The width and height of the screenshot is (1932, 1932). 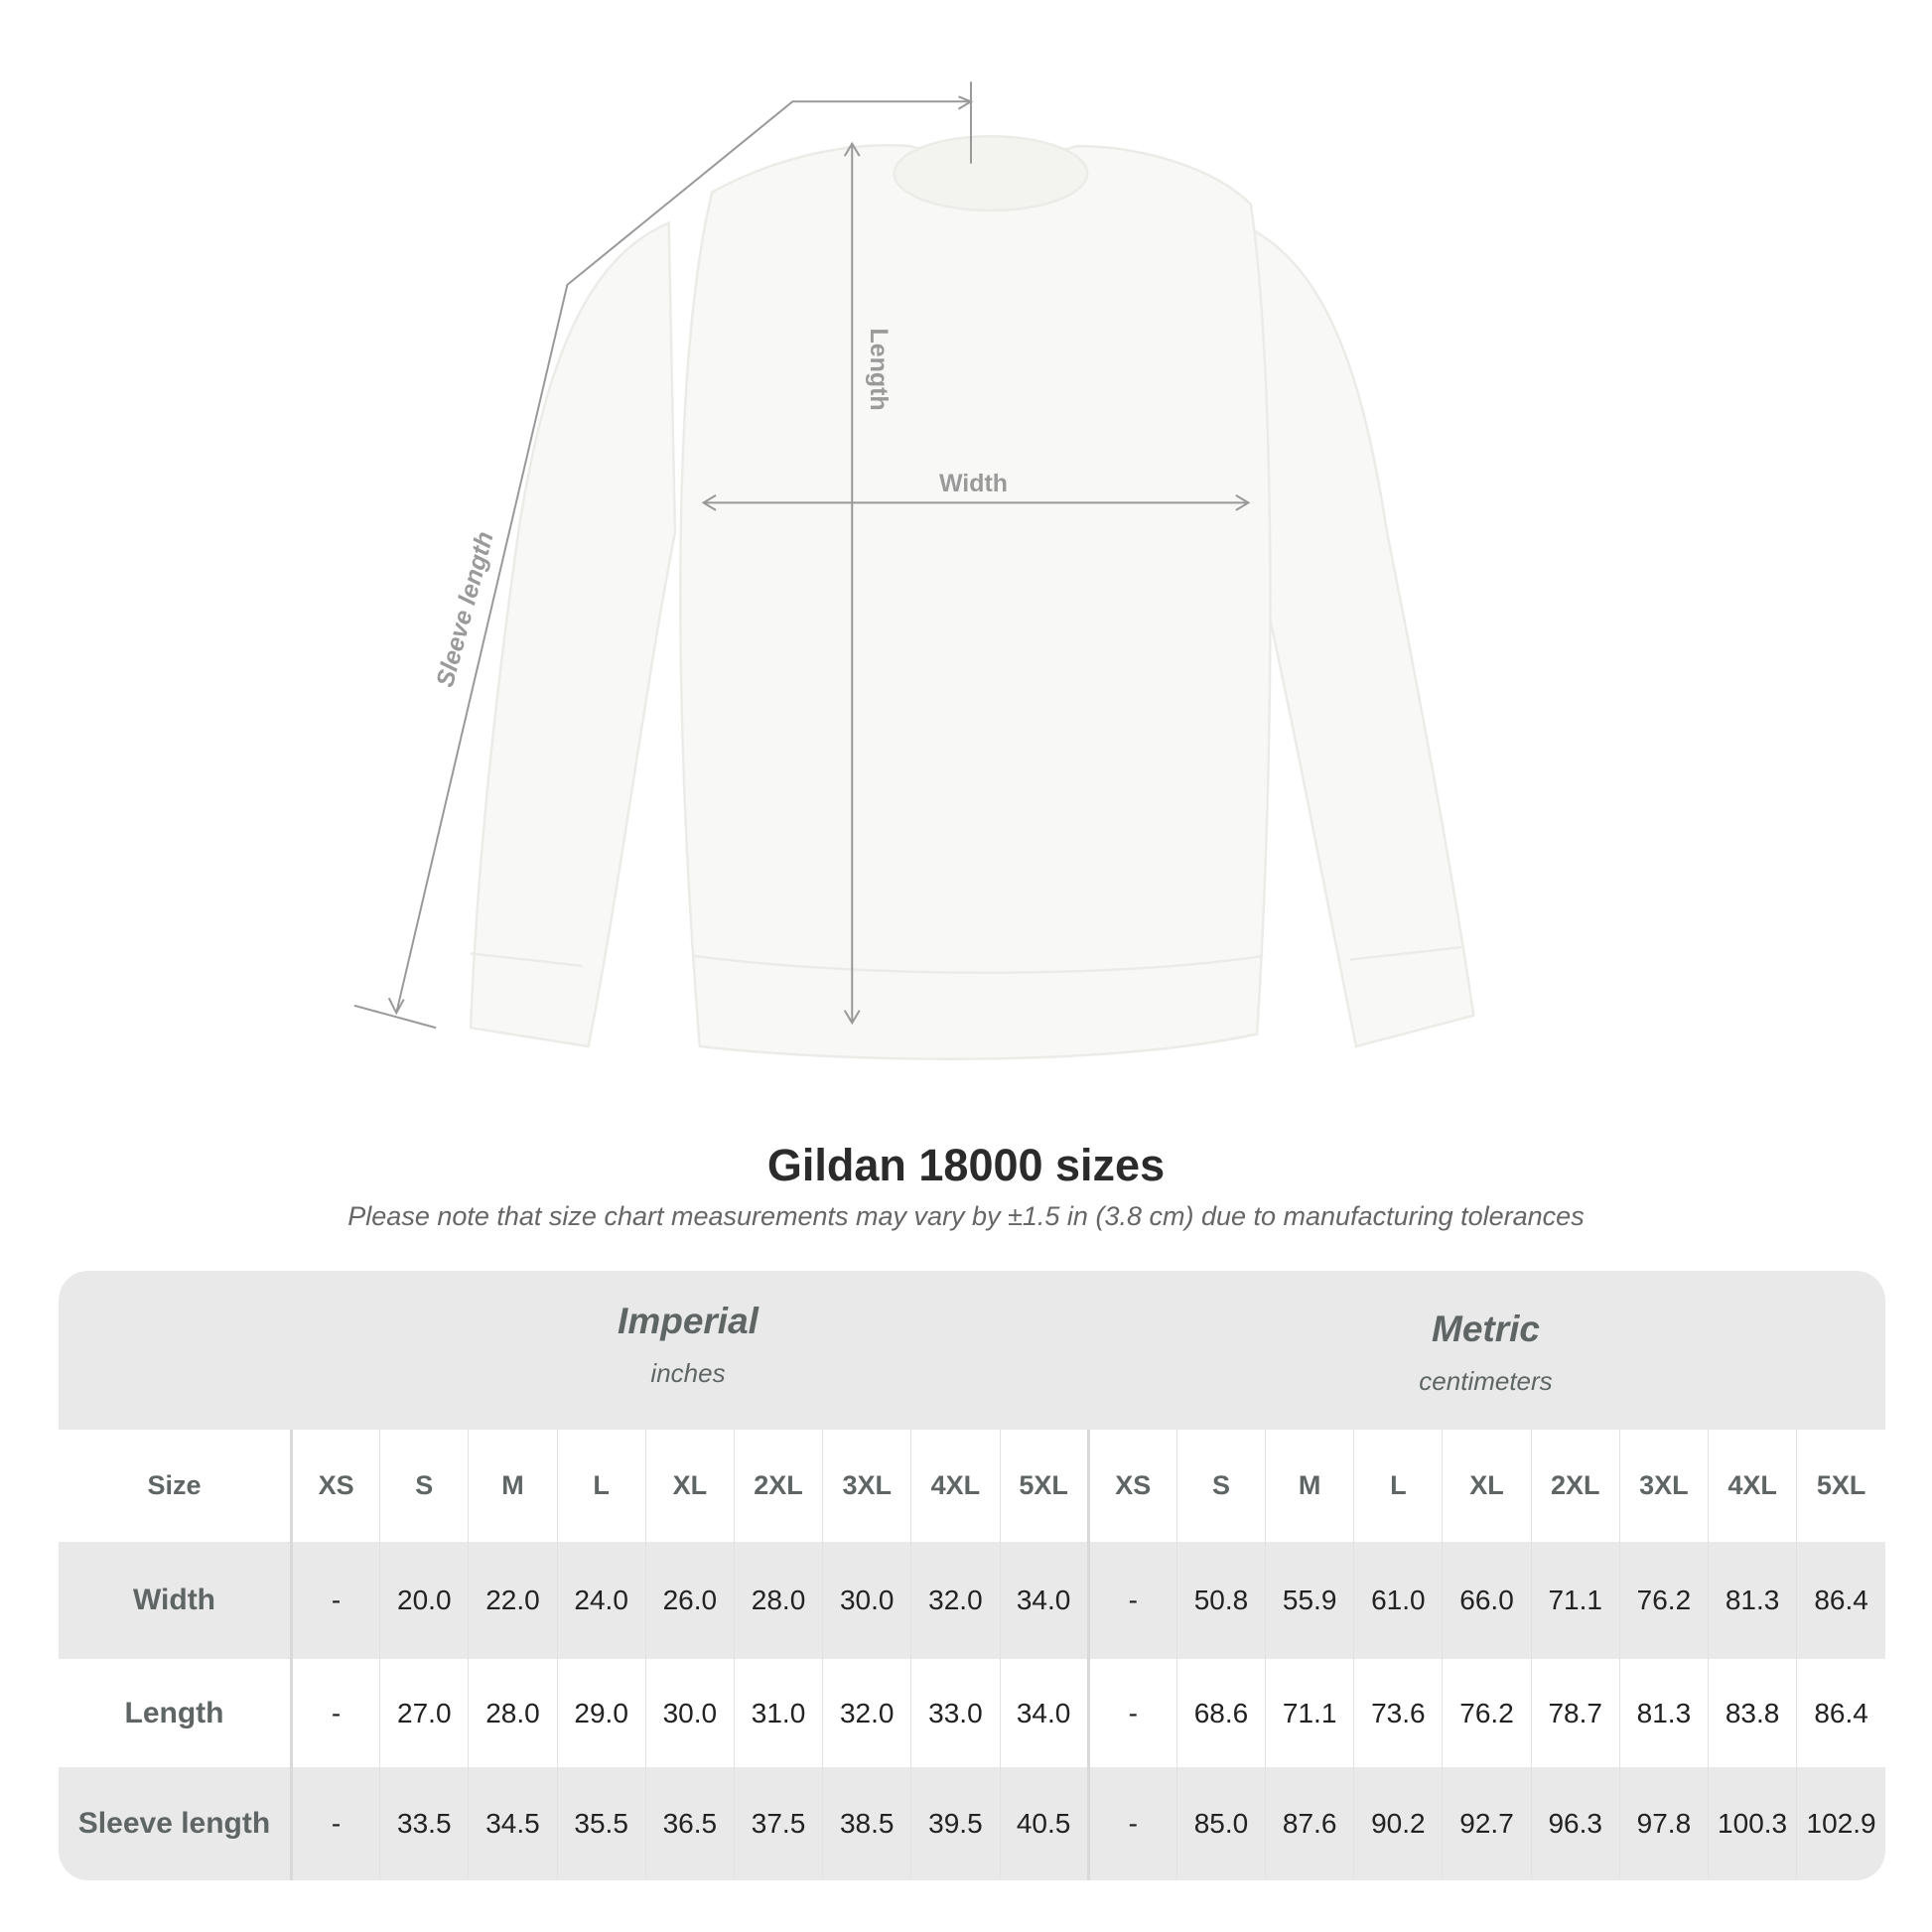 What do you see at coordinates (601, 1486) in the screenshot?
I see `imperial-size-header: L` at bounding box center [601, 1486].